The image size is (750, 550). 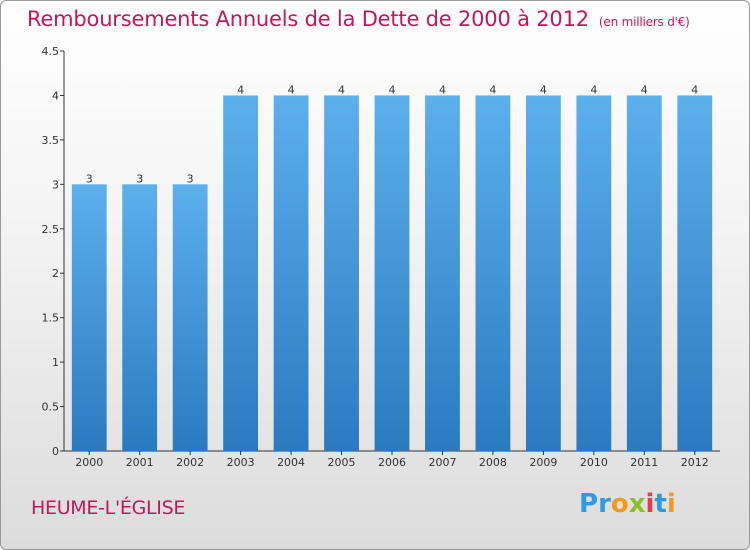 What do you see at coordinates (55, 451) in the screenshot?
I see `y-tick-label: 0` at bounding box center [55, 451].